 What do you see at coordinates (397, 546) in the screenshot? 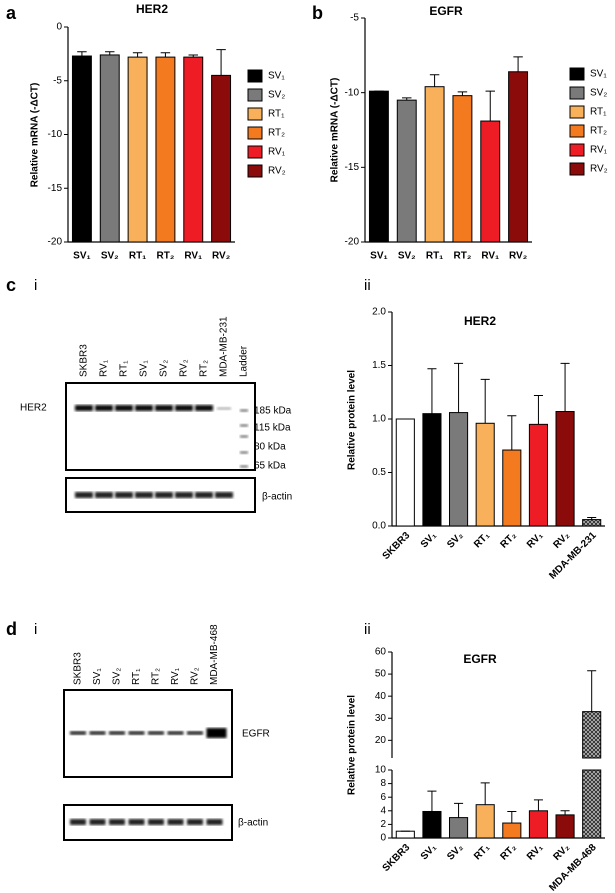
I see `x-tick-label: SKBR3` at bounding box center [397, 546].